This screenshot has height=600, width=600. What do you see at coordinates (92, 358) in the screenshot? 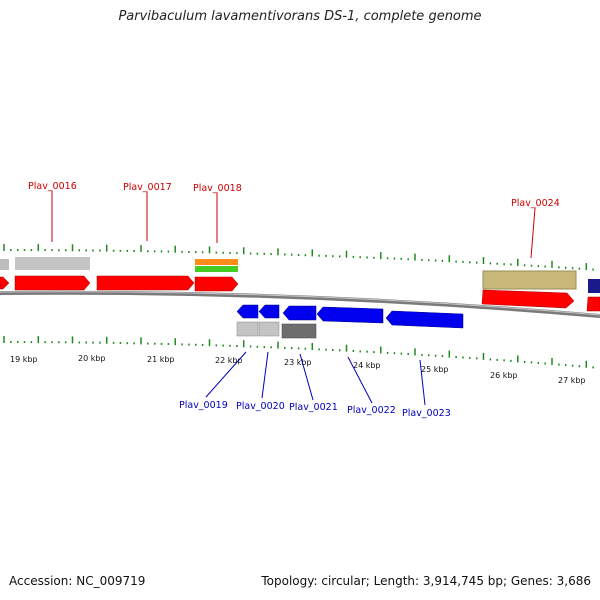
I see `kbp-label: 20 kbp` at bounding box center [92, 358].